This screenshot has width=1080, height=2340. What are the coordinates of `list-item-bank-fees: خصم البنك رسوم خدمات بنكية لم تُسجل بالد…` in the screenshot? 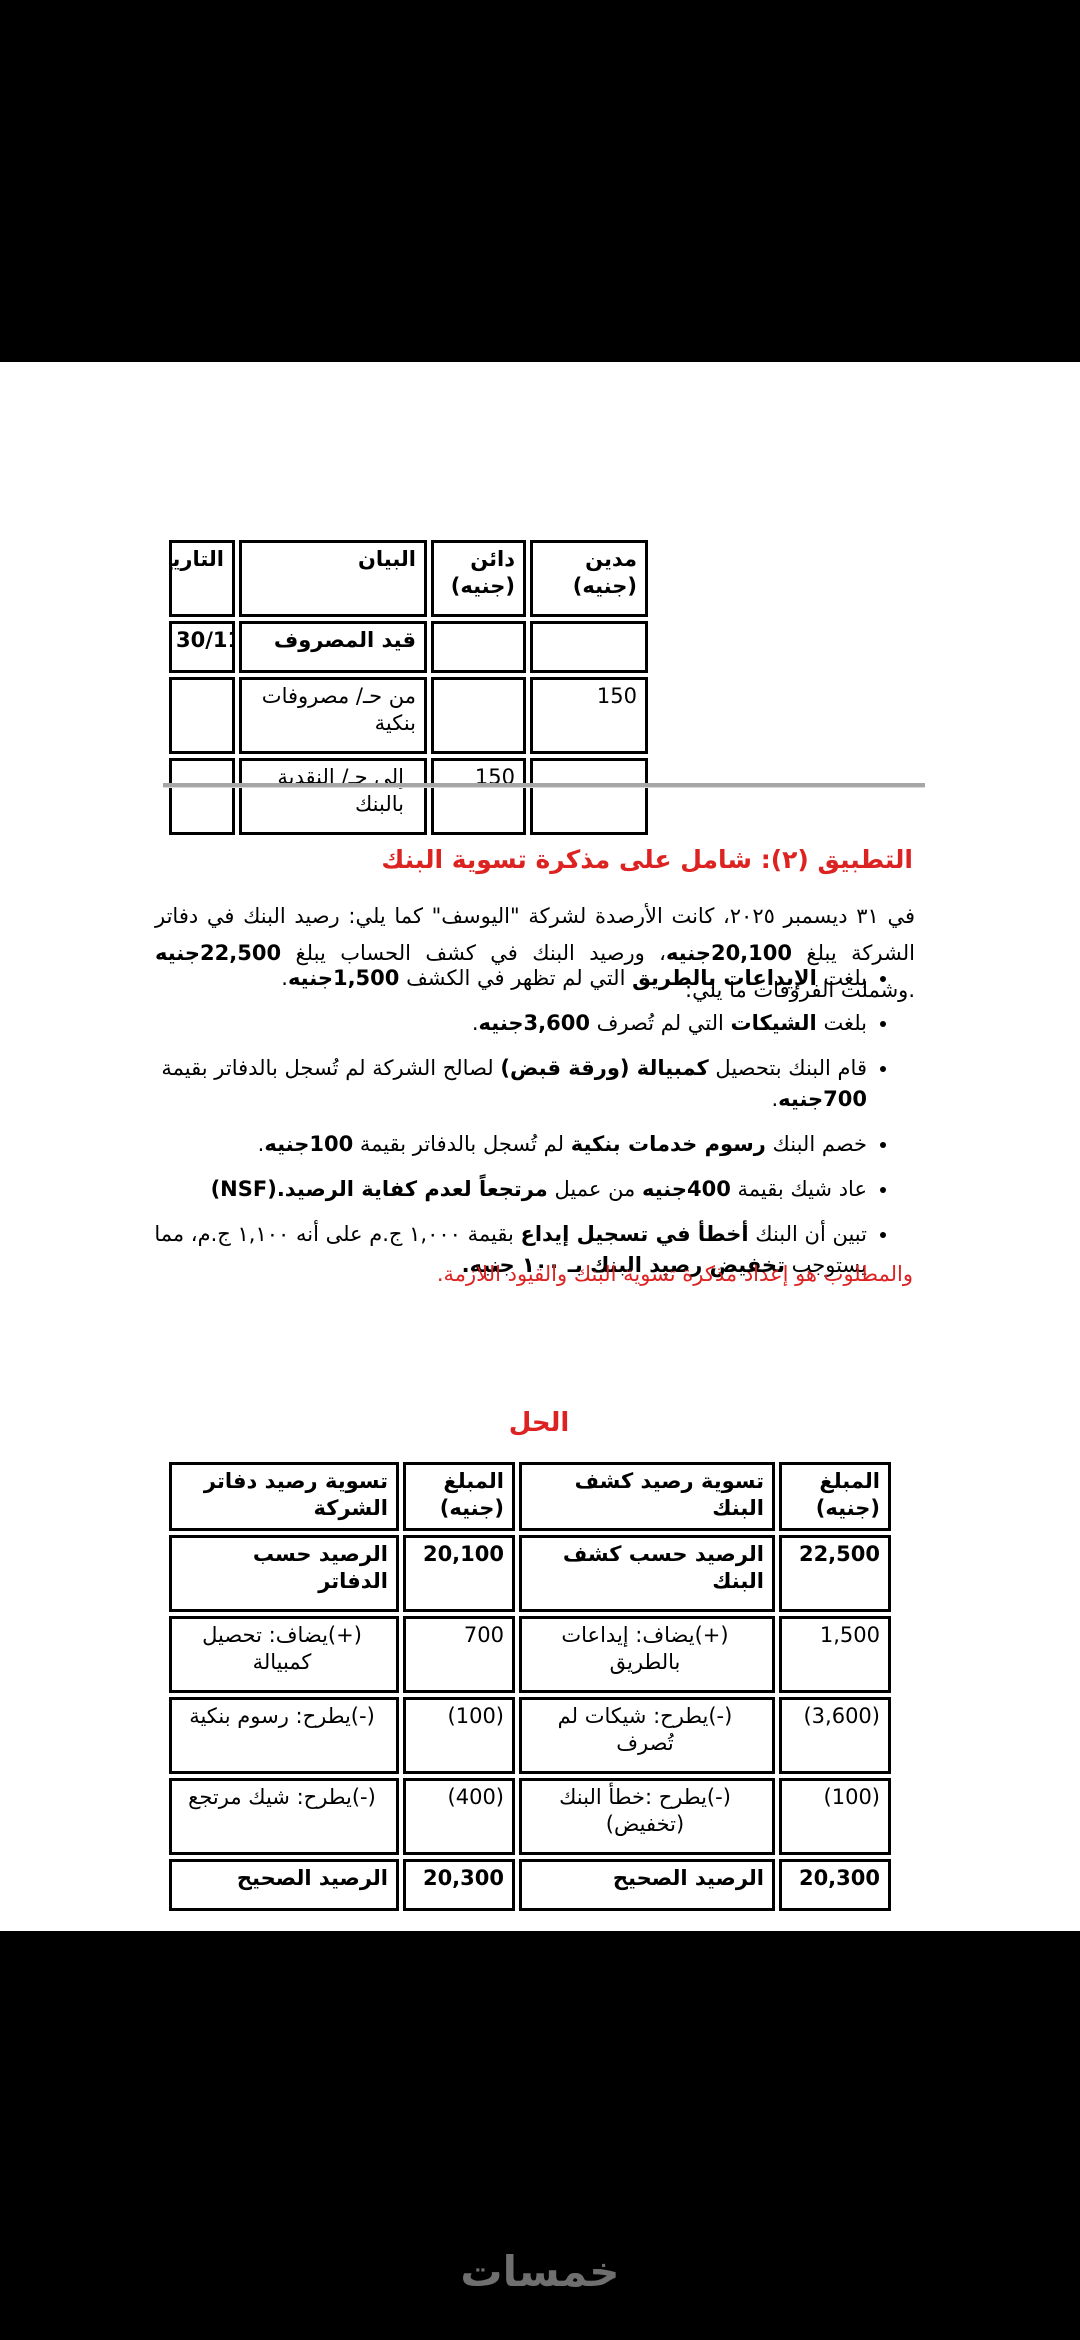 It's located at (507, 1144).